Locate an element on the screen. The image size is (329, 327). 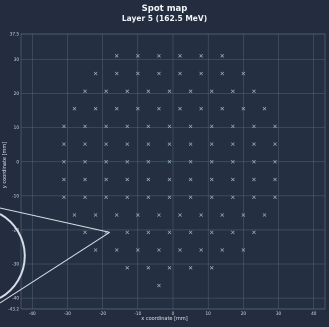
zoom-inset is located at coordinates (55, 255).